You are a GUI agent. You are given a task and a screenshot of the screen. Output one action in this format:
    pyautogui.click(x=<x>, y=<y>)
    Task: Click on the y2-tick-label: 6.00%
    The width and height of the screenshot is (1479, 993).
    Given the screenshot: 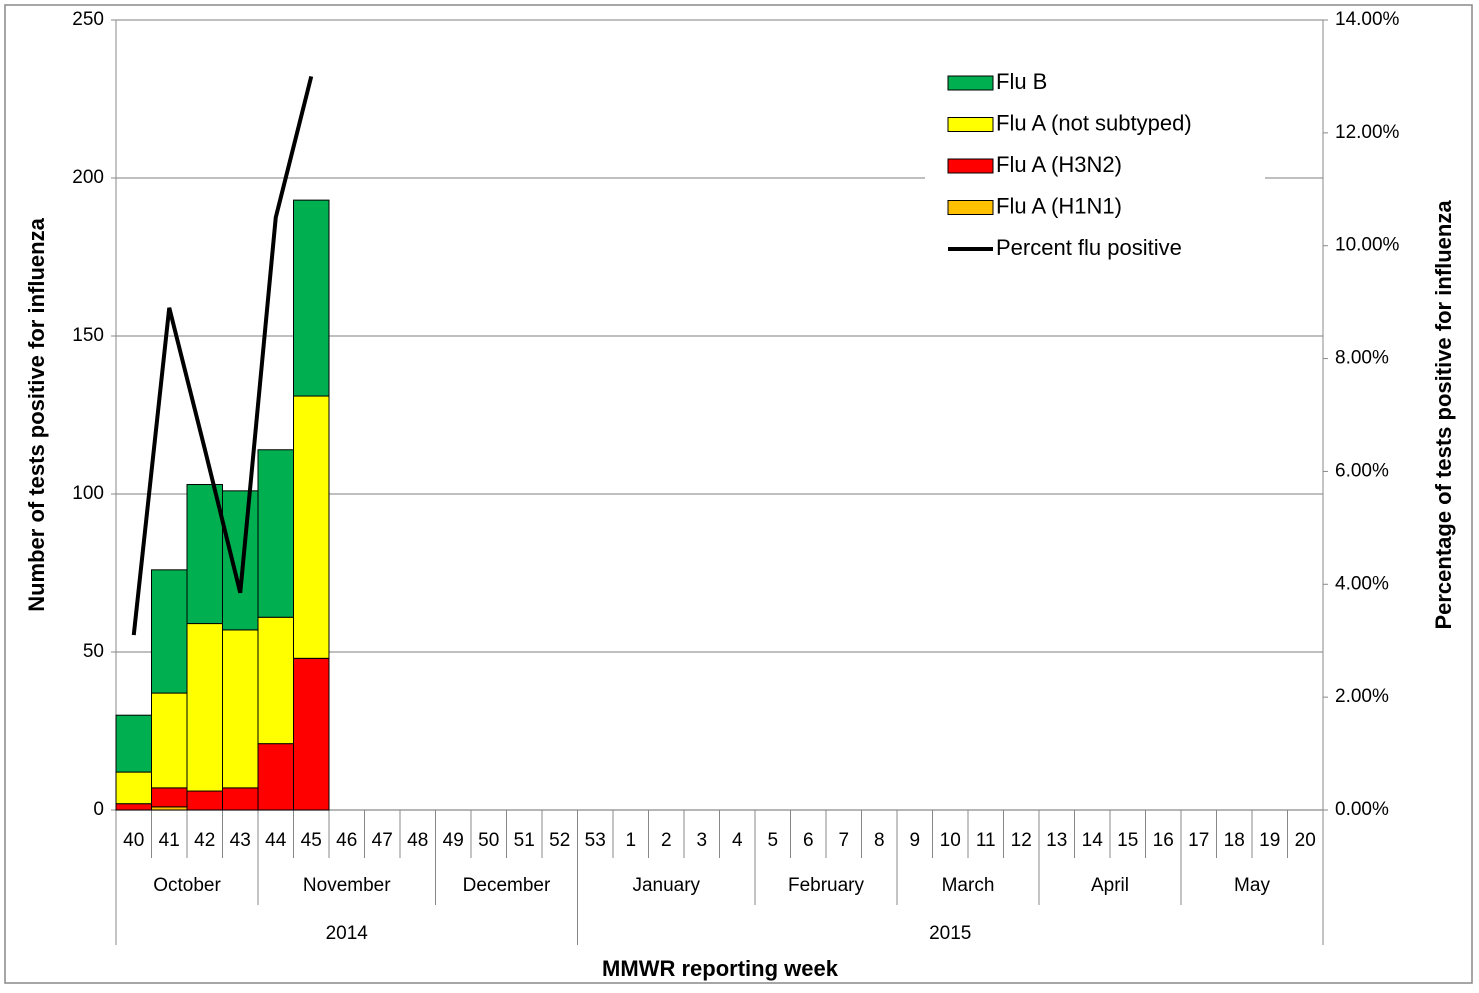 What is the action you would take?
    pyautogui.click(x=1362, y=470)
    